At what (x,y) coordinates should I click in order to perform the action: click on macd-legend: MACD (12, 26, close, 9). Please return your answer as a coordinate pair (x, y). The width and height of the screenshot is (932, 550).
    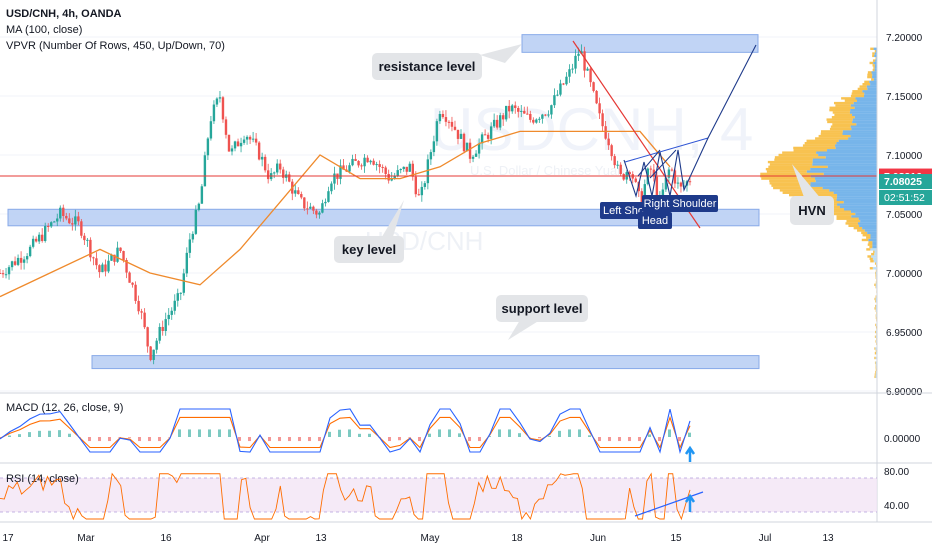
    Looking at the image, I should click on (64, 408).